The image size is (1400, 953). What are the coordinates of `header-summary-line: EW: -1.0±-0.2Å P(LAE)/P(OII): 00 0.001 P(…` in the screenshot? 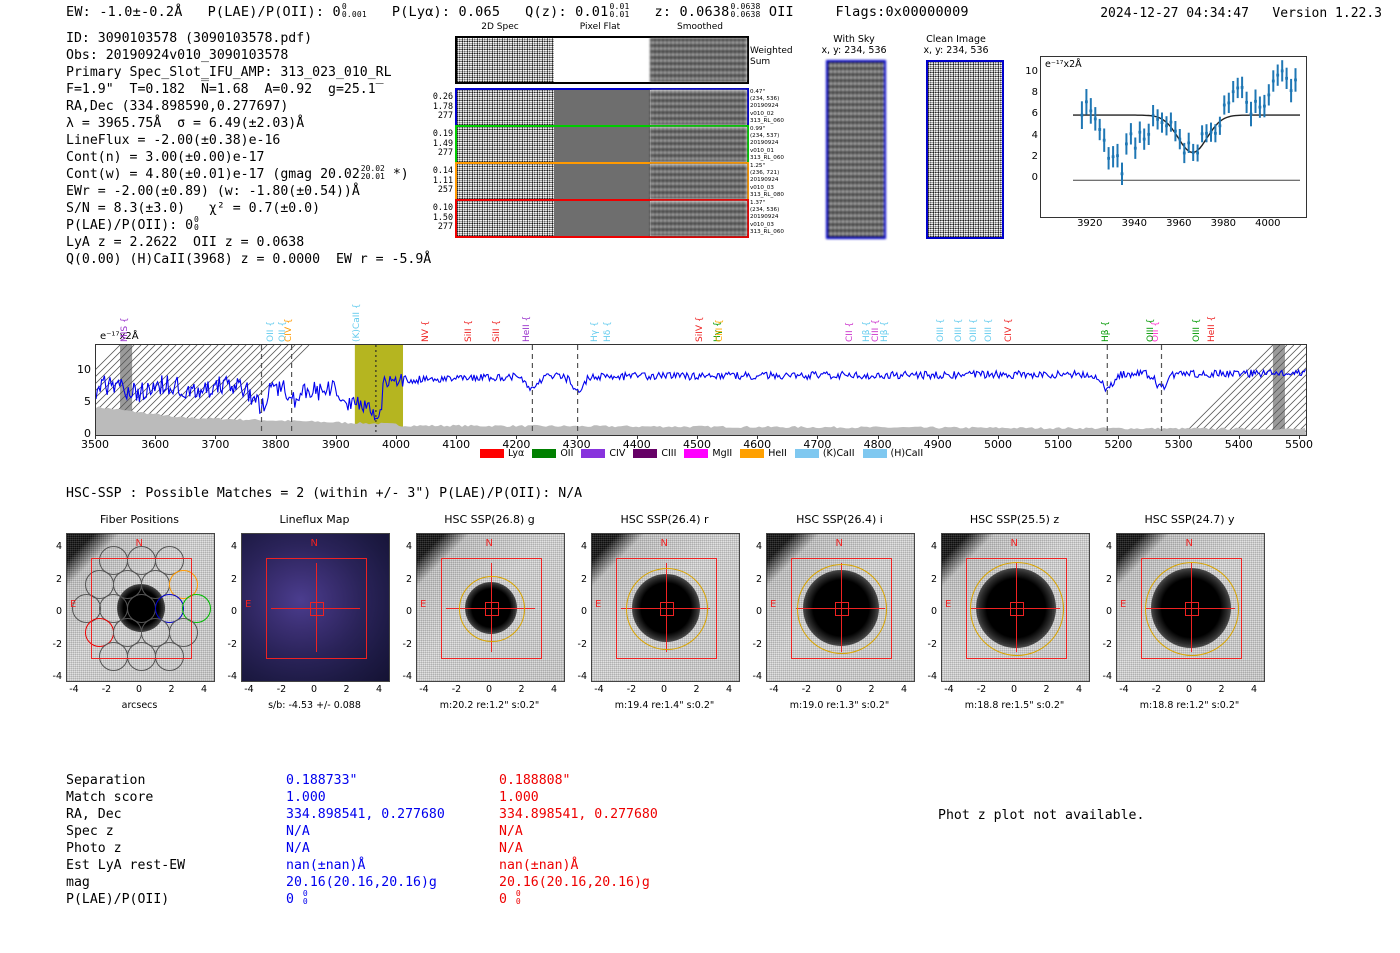 It's located at (517, 11).